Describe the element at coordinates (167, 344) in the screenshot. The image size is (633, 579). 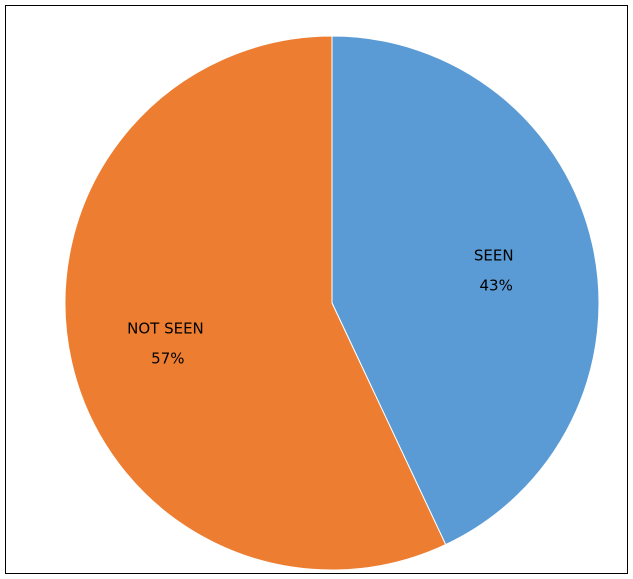
I see `slice-label-not-seen: NOT SEEN 57%` at that location.